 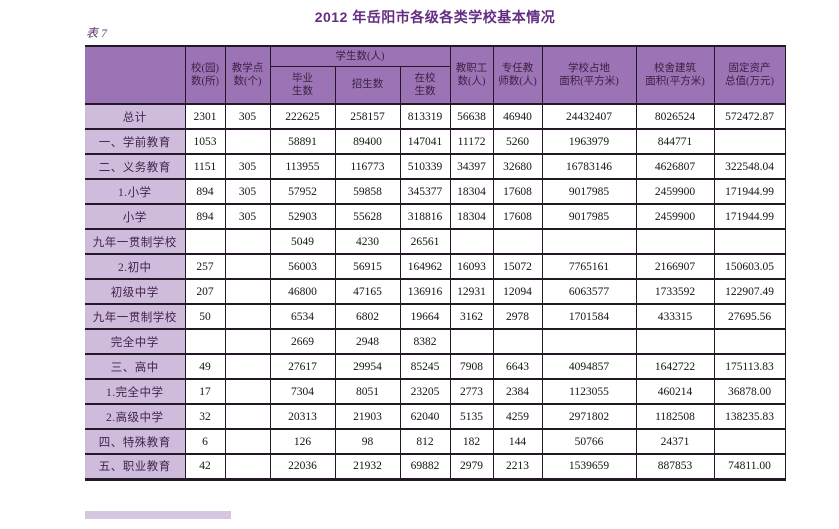 What do you see at coordinates (367, 341) in the screenshot?
I see `data-cell: 2948` at bounding box center [367, 341].